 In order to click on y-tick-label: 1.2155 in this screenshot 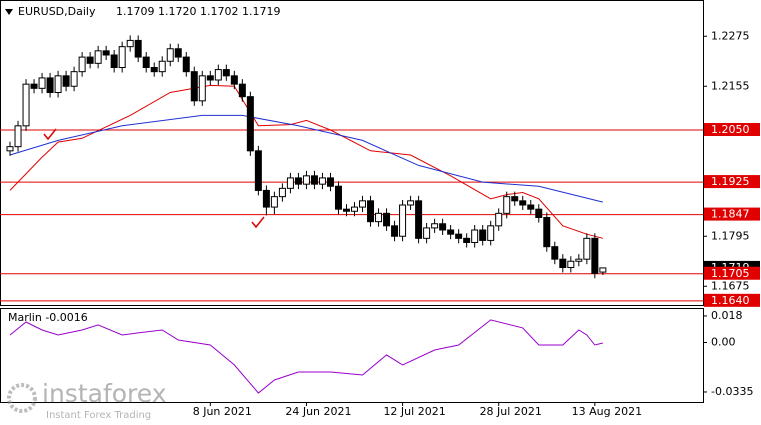, I will do `click(730, 85)`.